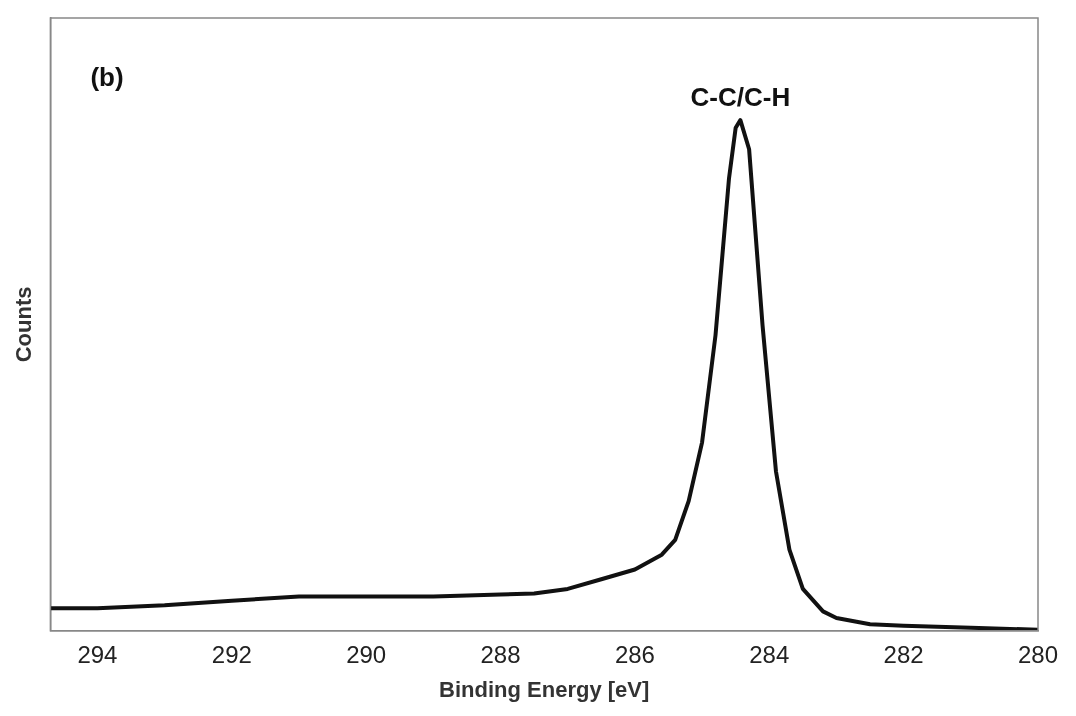 The image size is (1076, 716). Describe the element at coordinates (97, 654) in the screenshot. I see `x-tick-label: 294` at that location.